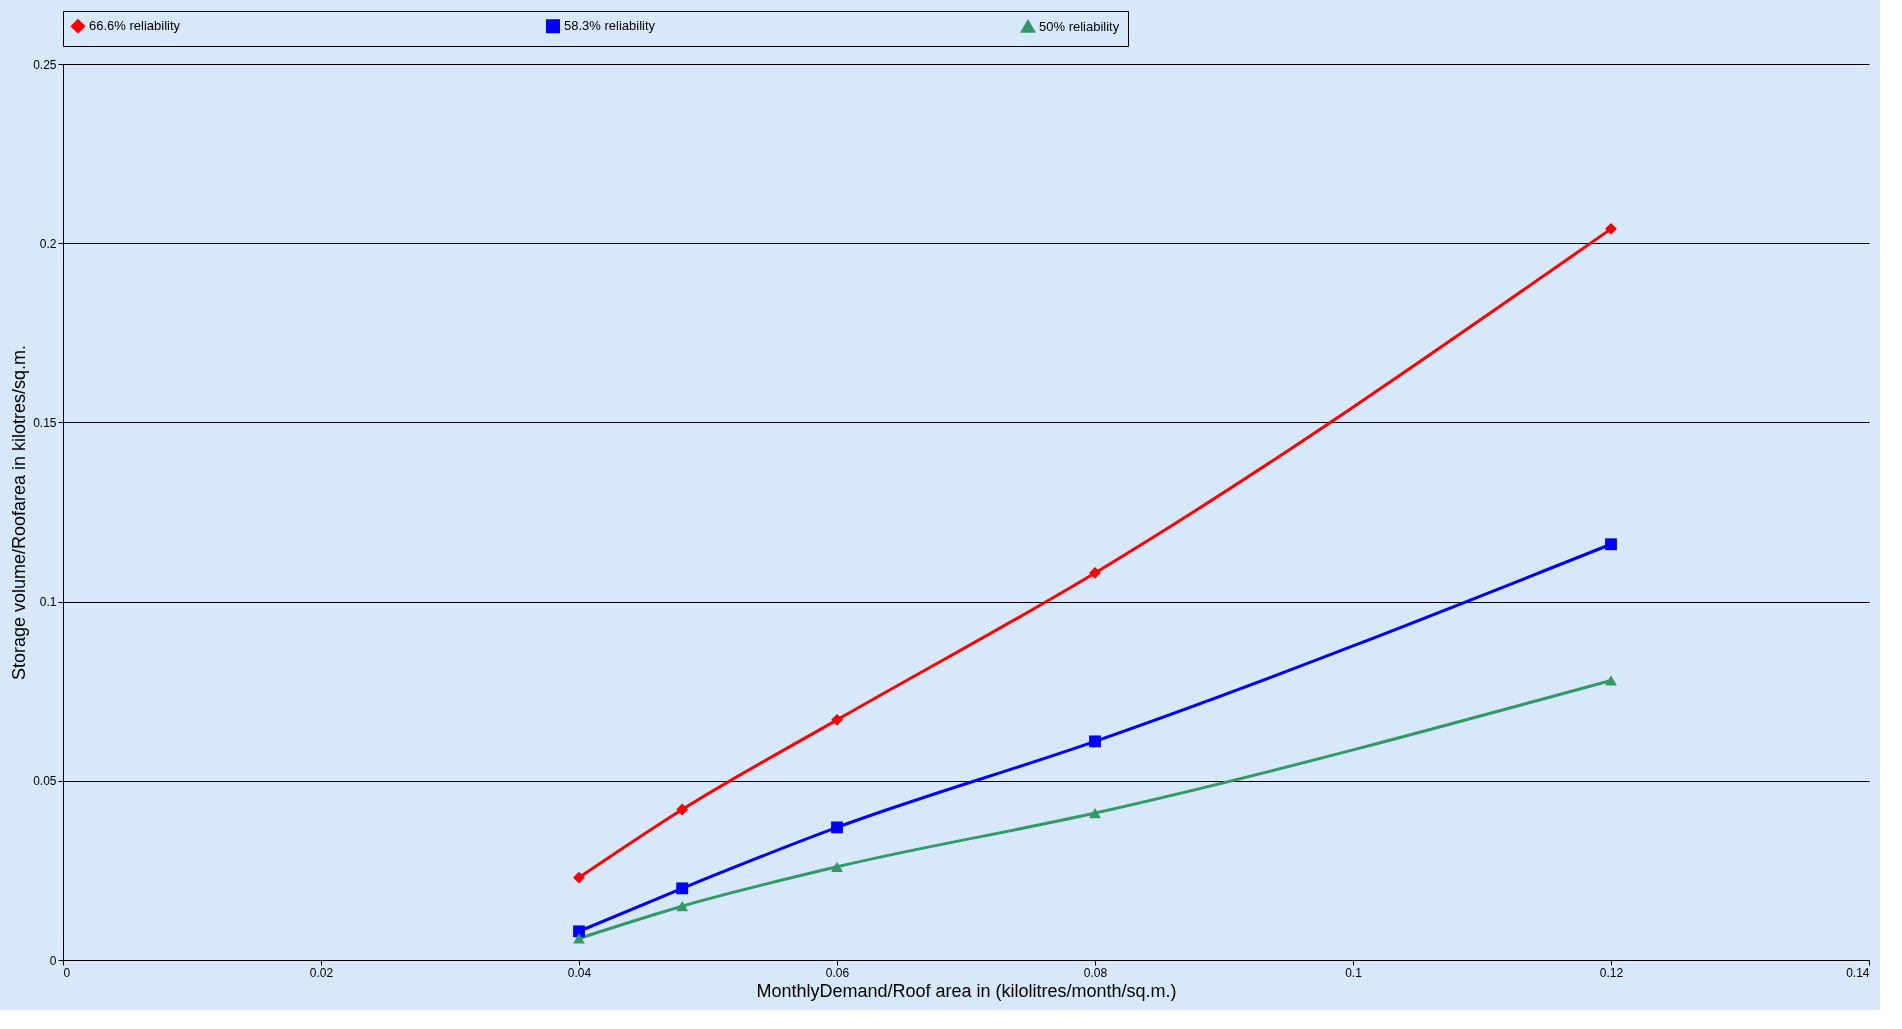 The height and width of the screenshot is (1029, 1902). What do you see at coordinates (1354, 972) in the screenshot?
I see `x-tick-label: 0.1` at bounding box center [1354, 972].